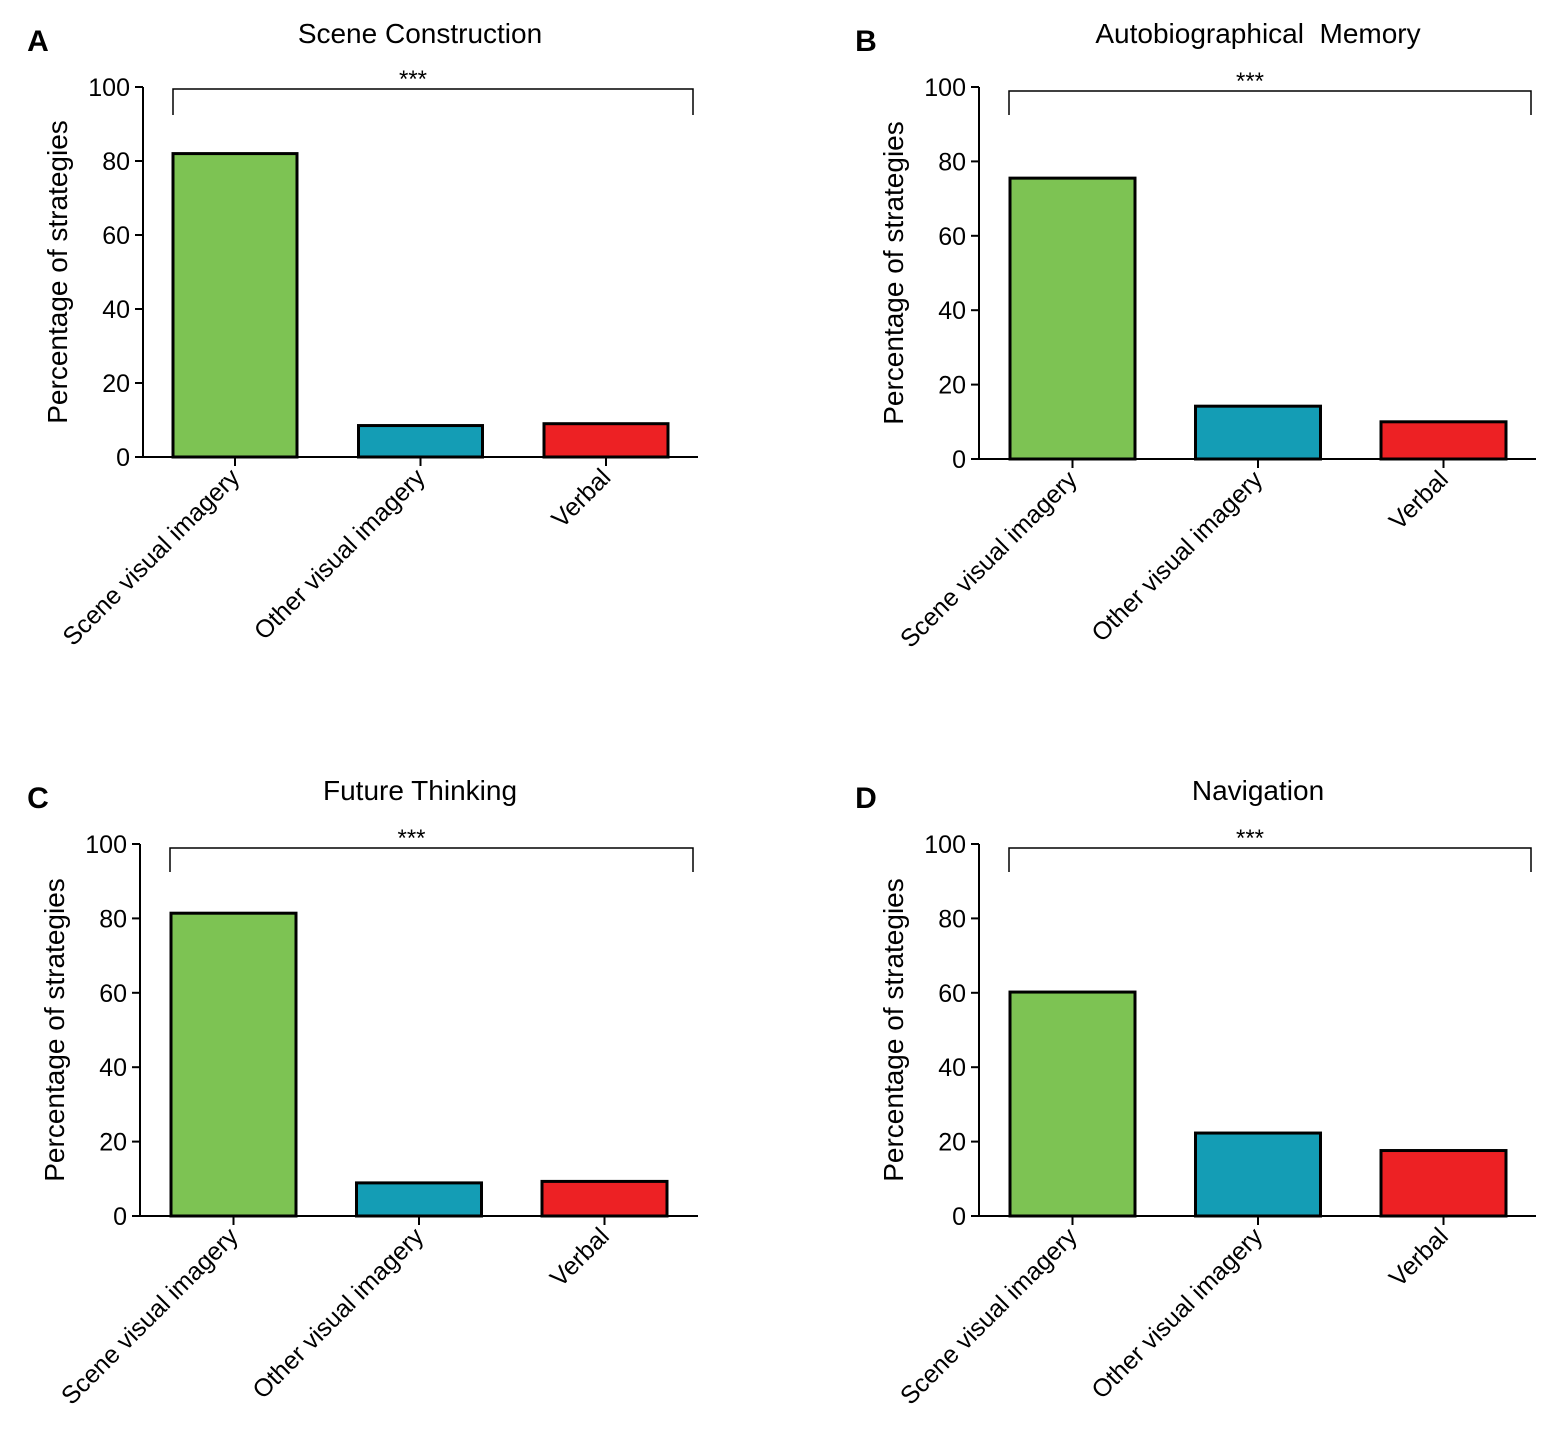  Describe the element at coordinates (420, 33) in the screenshot. I see `chart-title: Scene Construction` at that location.